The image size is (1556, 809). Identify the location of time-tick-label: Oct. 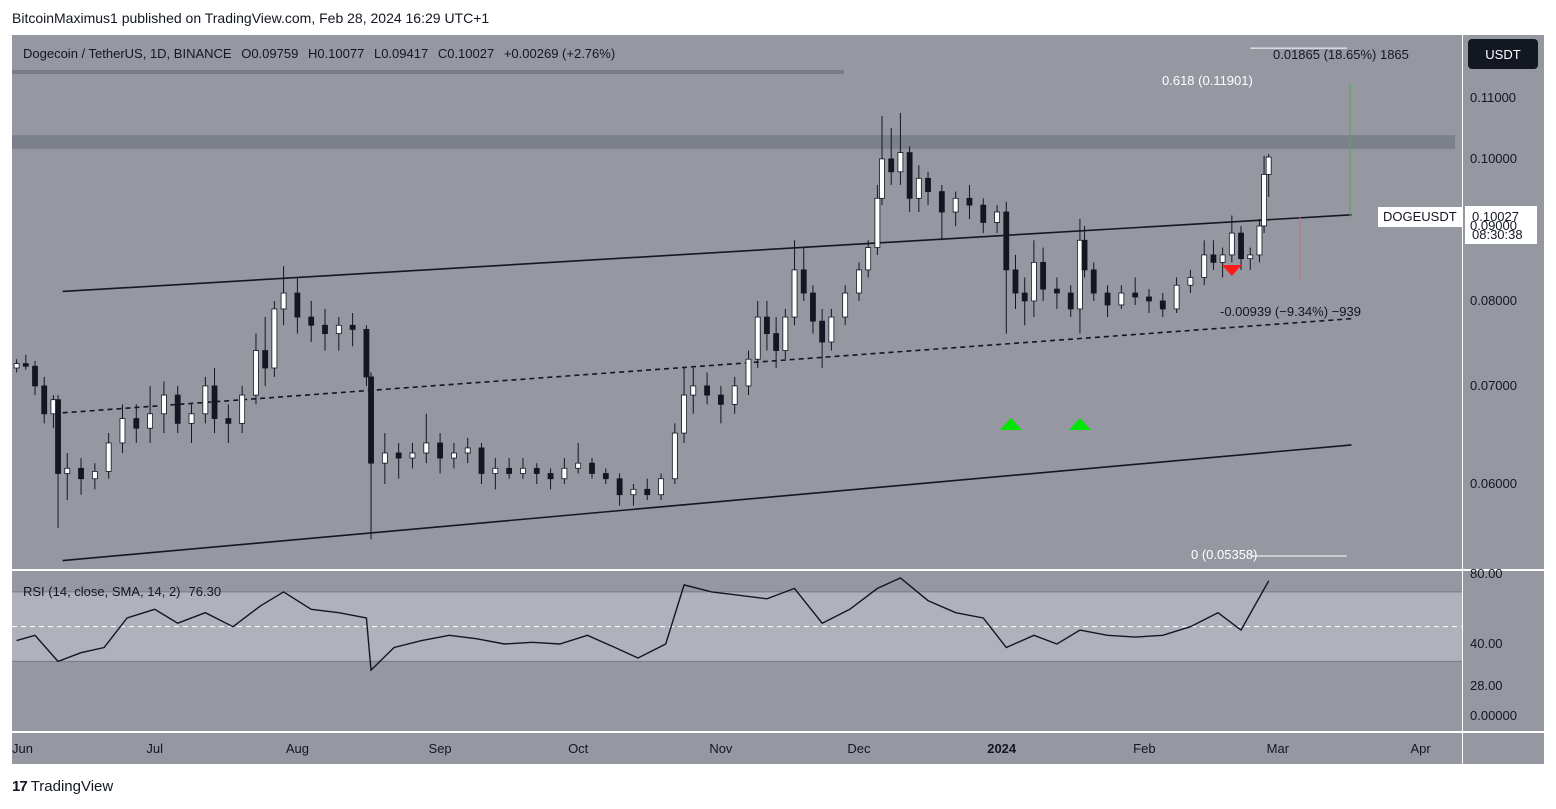
(578, 748).